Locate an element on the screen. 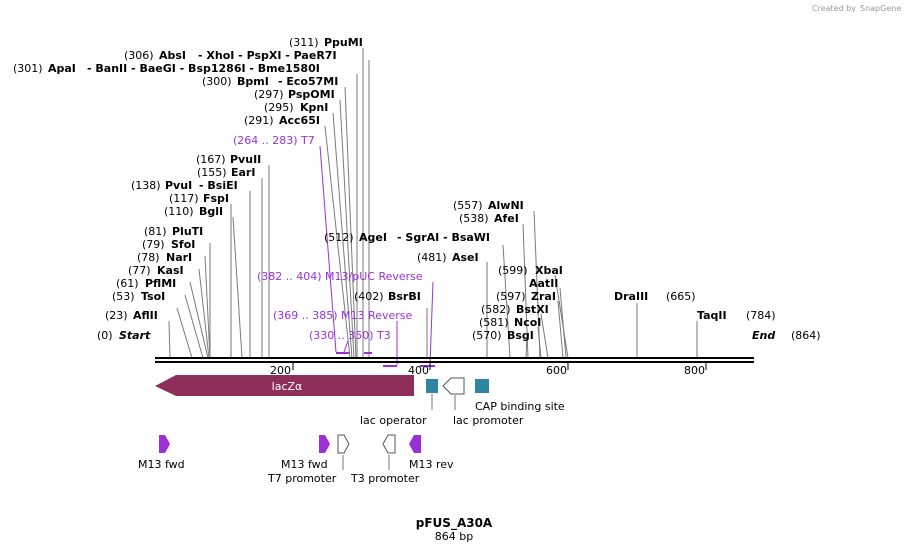  site-name: AbsI is located at coordinates (172, 55).